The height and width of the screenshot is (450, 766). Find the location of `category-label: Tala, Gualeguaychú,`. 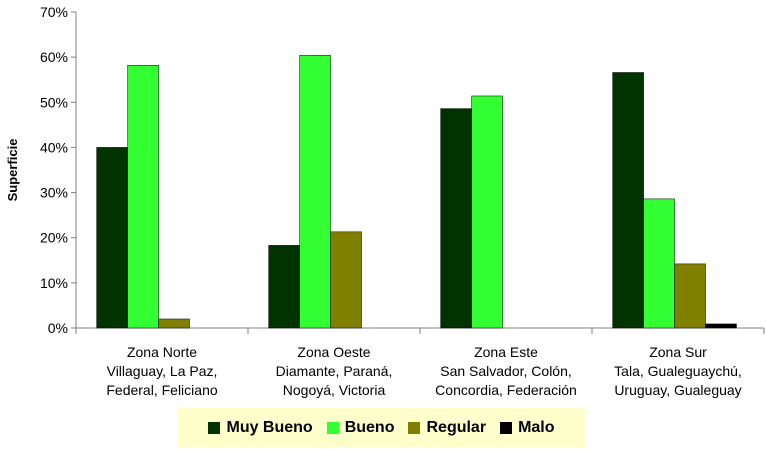

category-label: Tala, Gualeguaychú, is located at coordinates (678, 371).